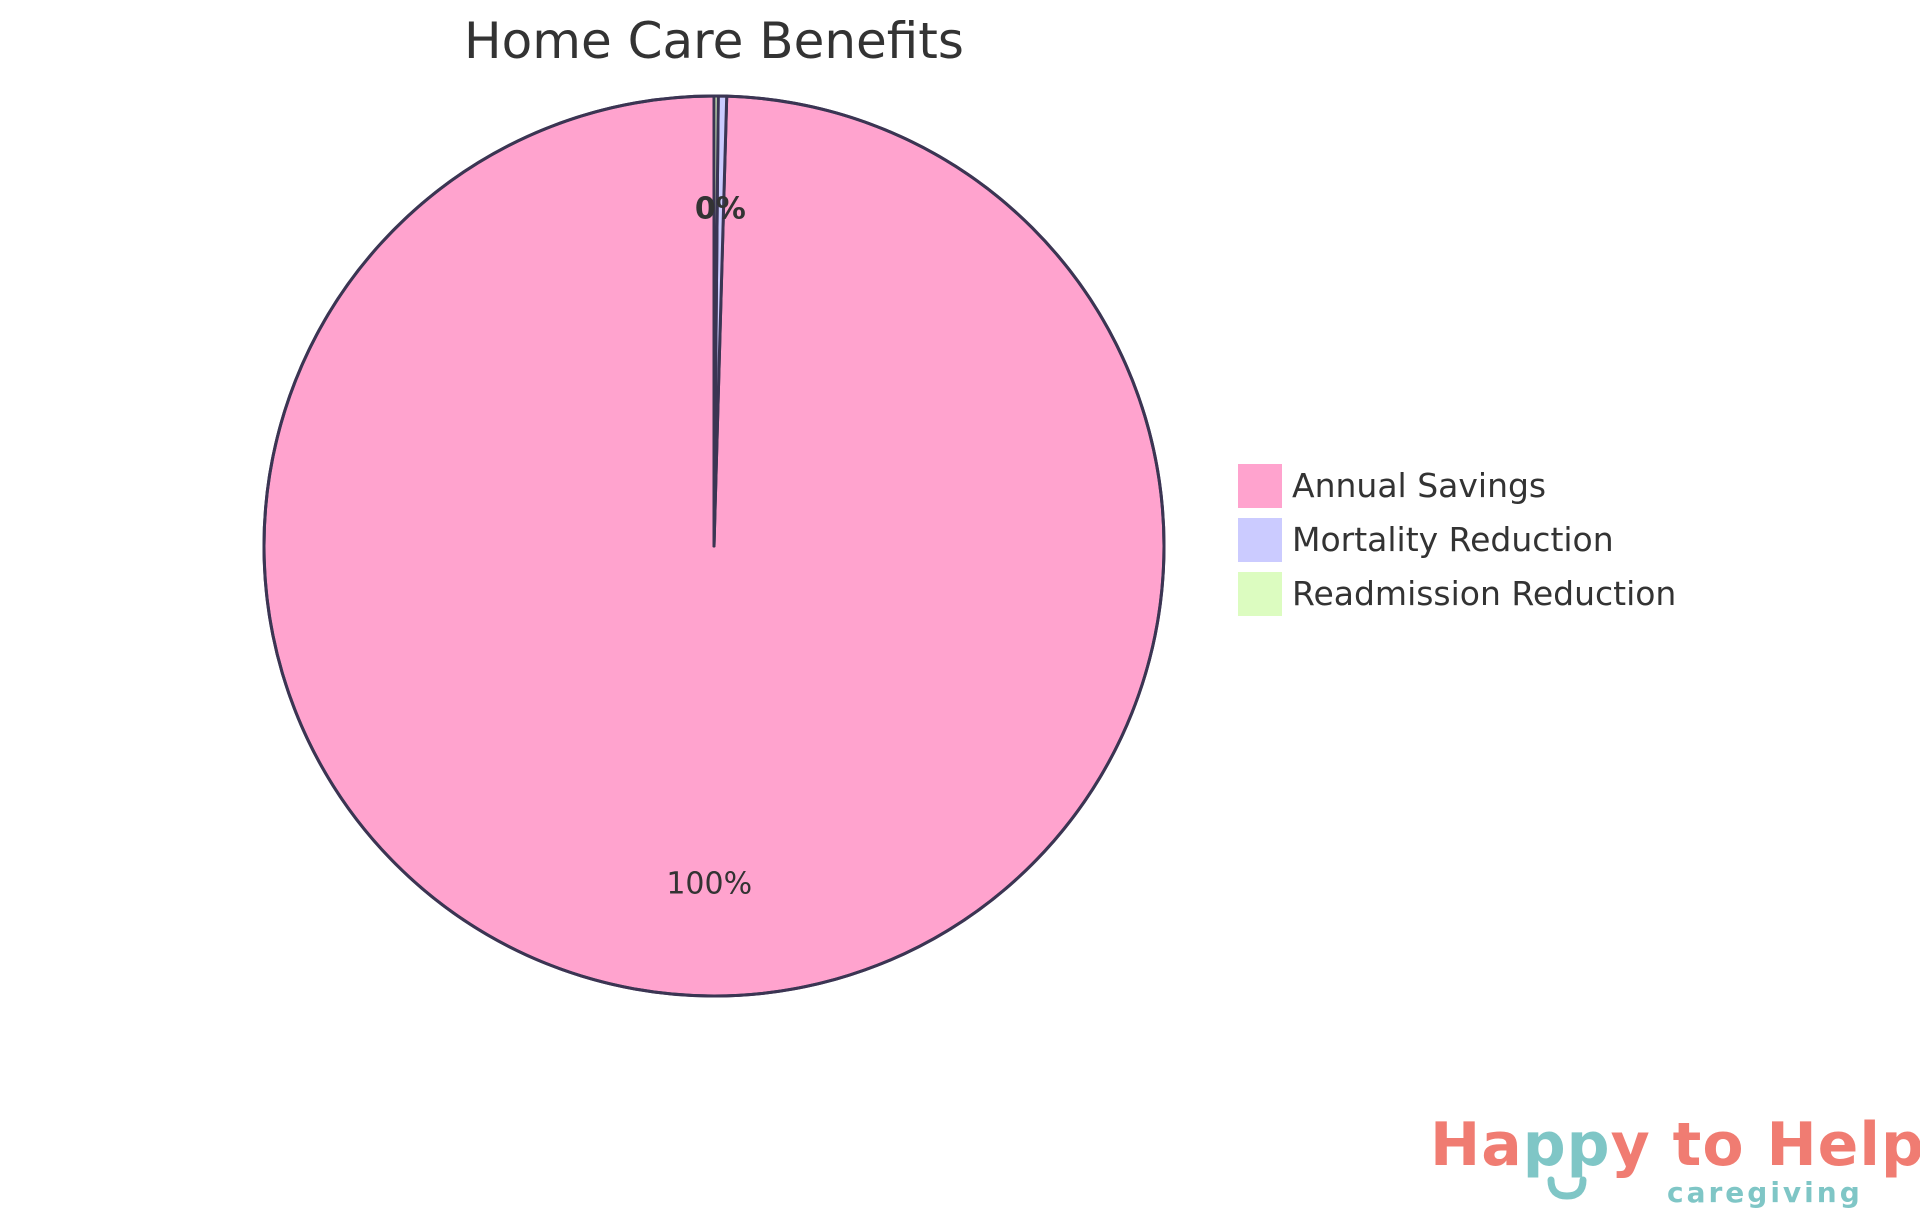 Image resolution: width=1920 pixels, height=1215 pixels. I want to click on pie-slice-label: 0%, so click(720, 209).